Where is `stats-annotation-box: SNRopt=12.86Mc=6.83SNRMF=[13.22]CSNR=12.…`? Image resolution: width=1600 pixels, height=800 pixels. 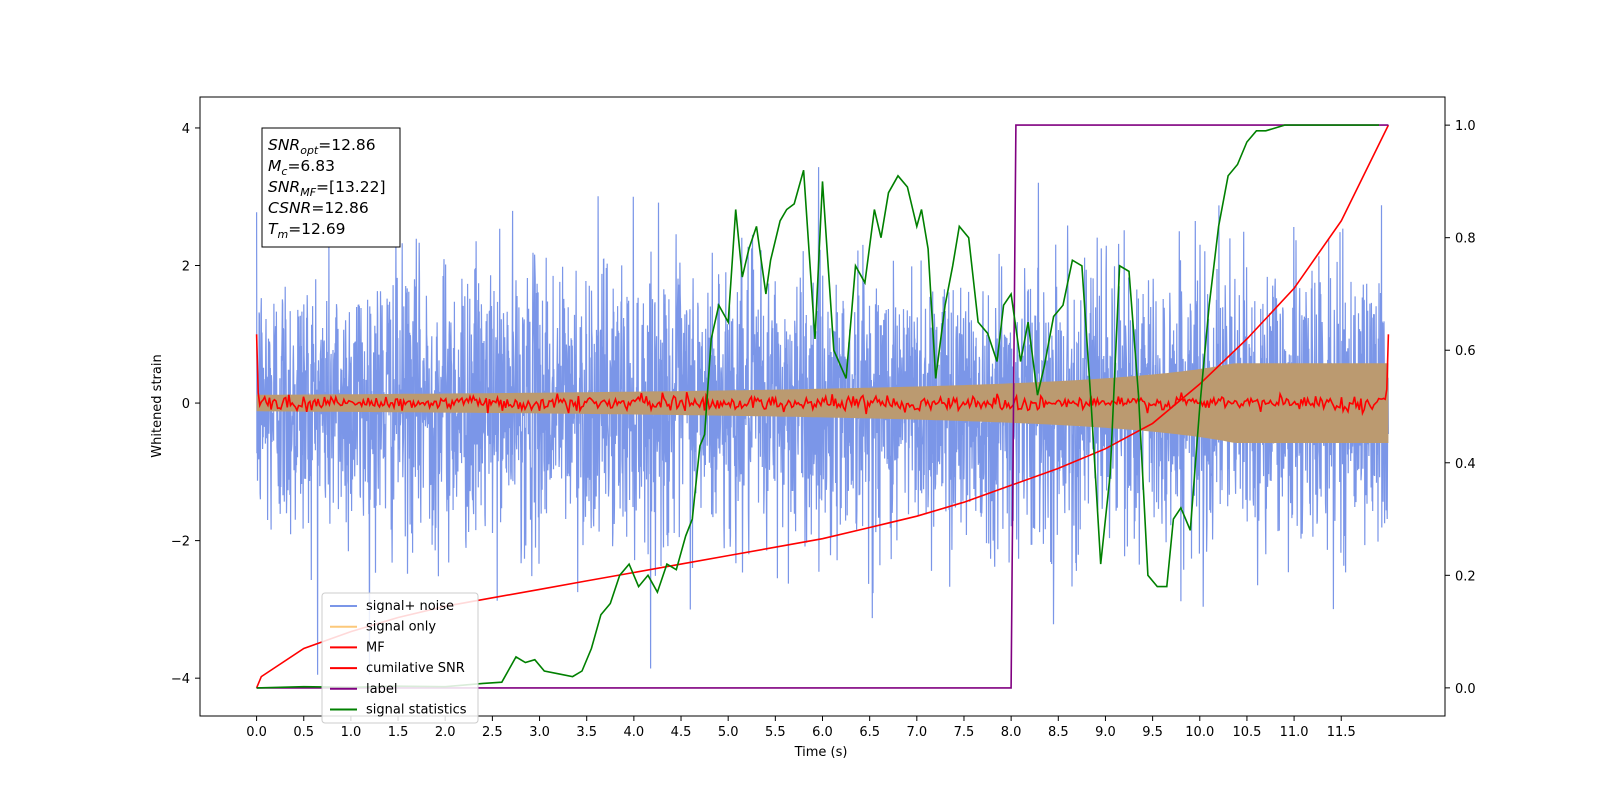 stats-annotation-box: SNRopt=12.86Mc=6.83SNRMF=[13.22]CSNR=12.… is located at coordinates (331, 187).